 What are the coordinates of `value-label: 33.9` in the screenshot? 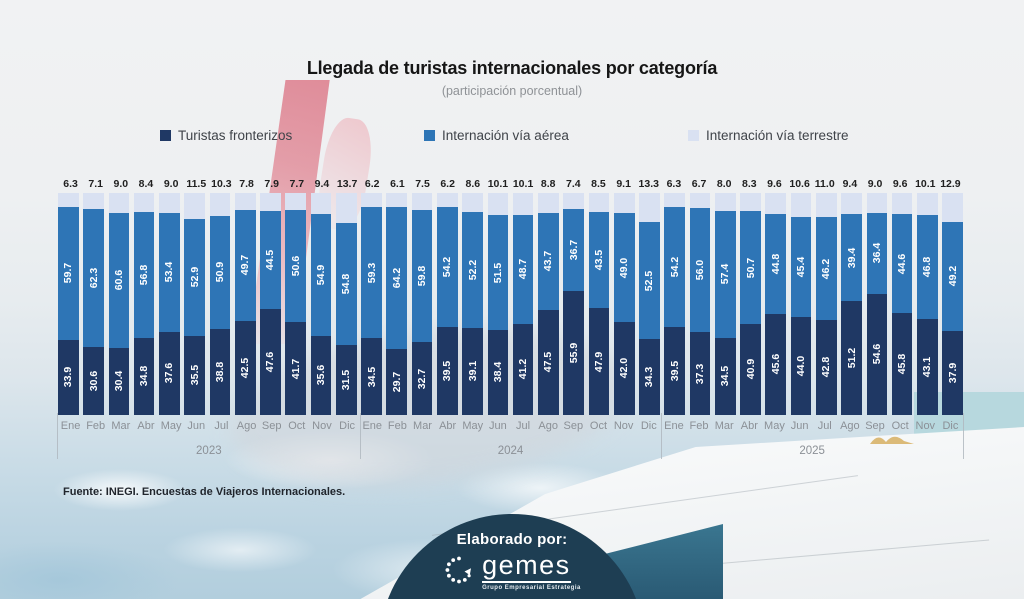 It's located at (68, 377).